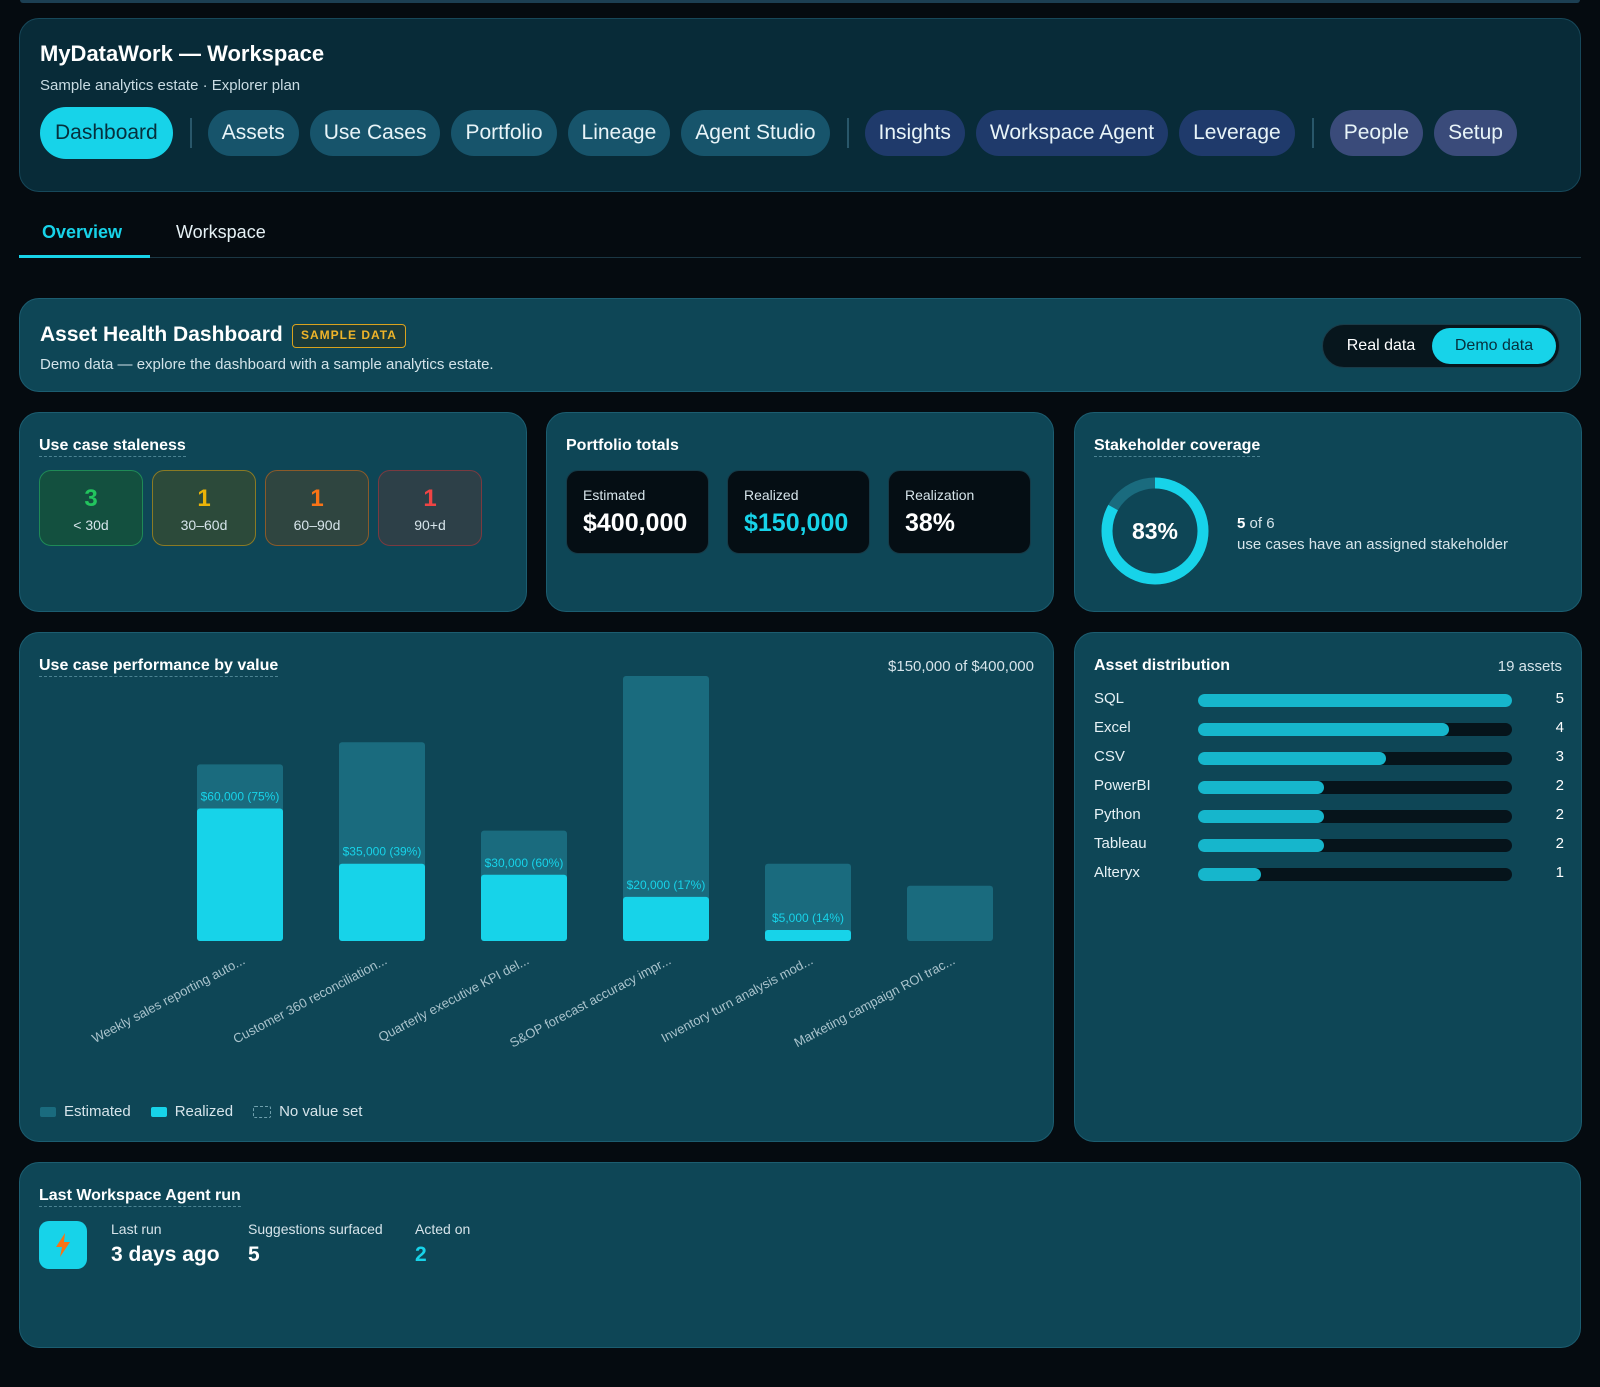 Image resolution: width=1600 pixels, height=1387 pixels. What do you see at coordinates (254, 1254) in the screenshot?
I see `stat-value: 5` at bounding box center [254, 1254].